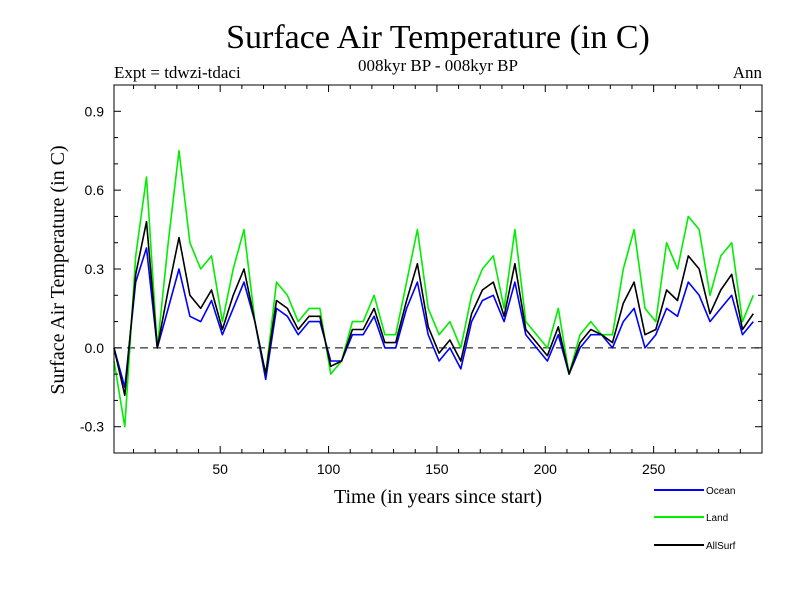  I want to click on y-tick-label: 0.6, so click(95, 190).